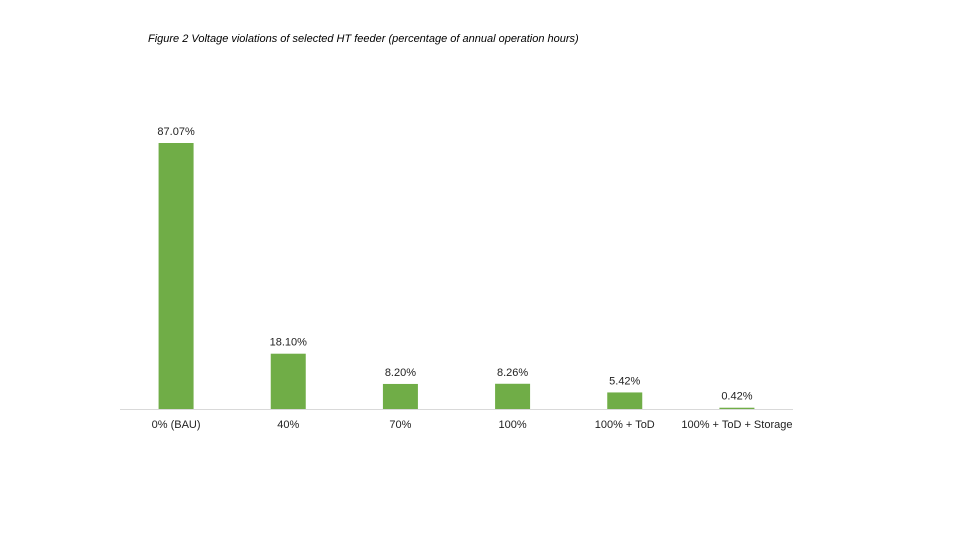 The image size is (960, 540). Describe the element at coordinates (736, 425) in the screenshot. I see `x-tick-label: 100% + ToD + Storage` at that location.